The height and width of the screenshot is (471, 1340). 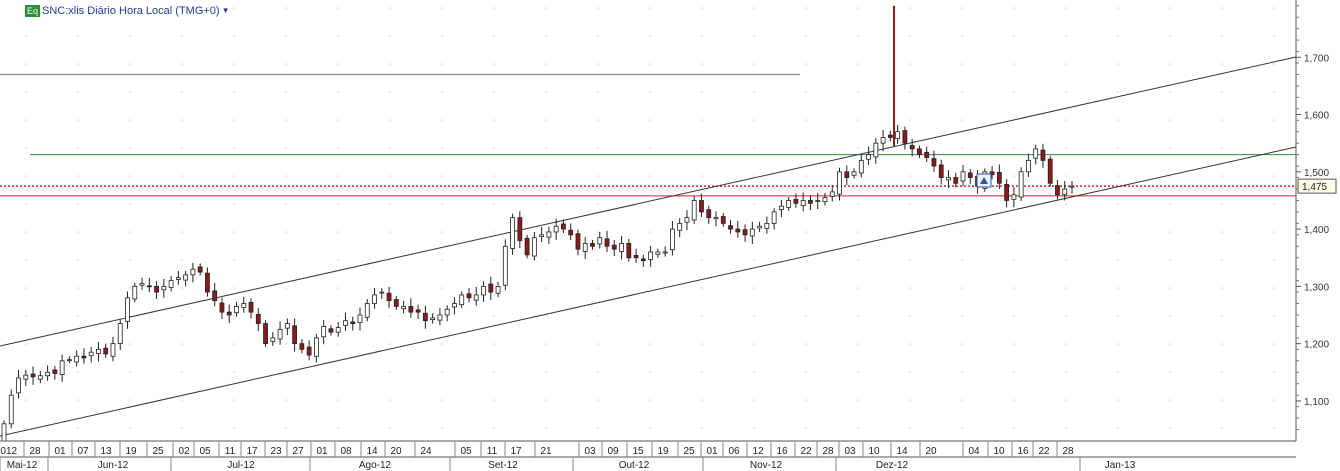 I want to click on x-day-label: 11, so click(x=230, y=451).